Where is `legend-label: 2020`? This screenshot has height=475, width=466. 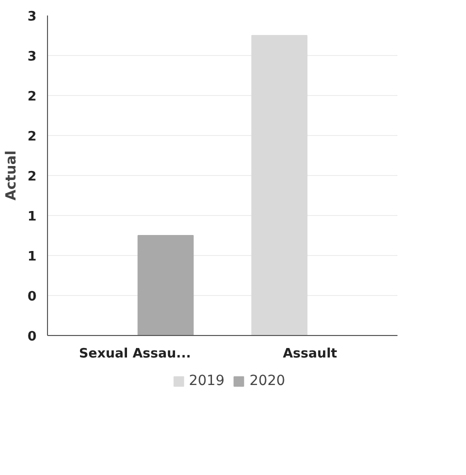
legend-label: 2020 is located at coordinates (268, 381).